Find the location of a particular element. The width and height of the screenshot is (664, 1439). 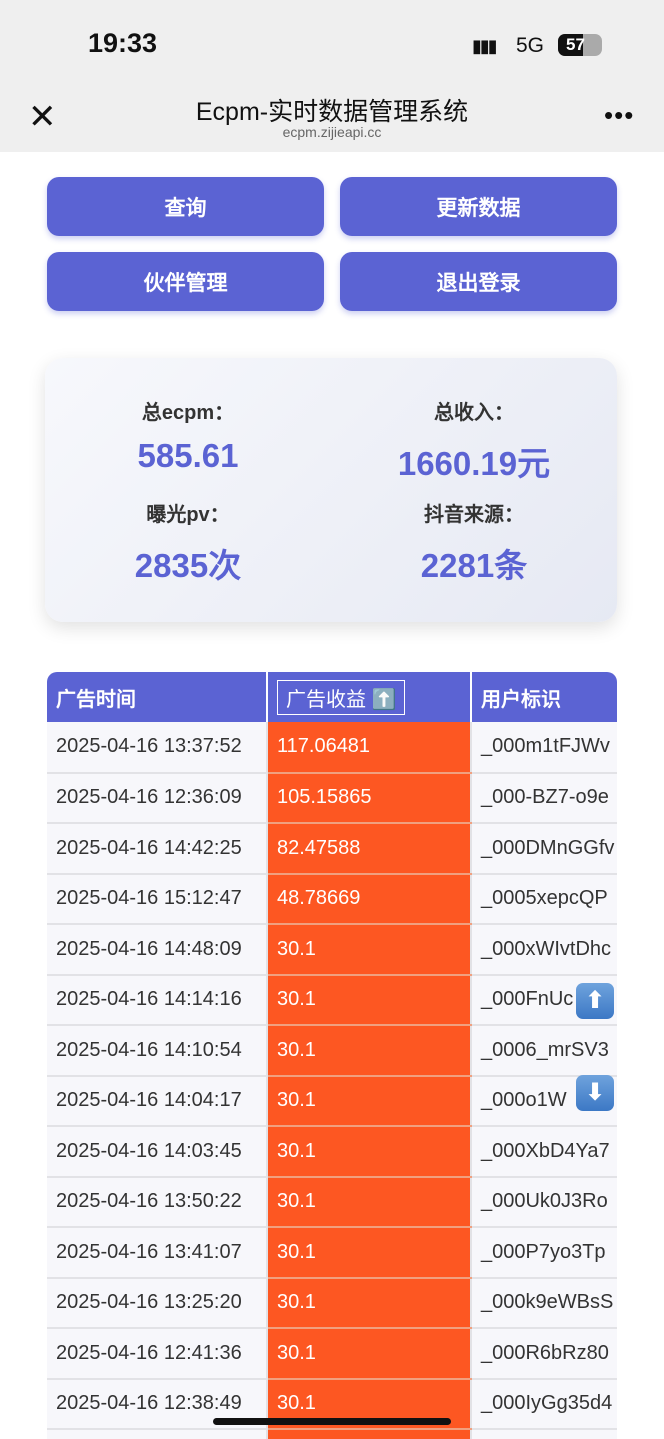

cell-ad-time: 2025-04-16 14:10:54 is located at coordinates (157, 1051).